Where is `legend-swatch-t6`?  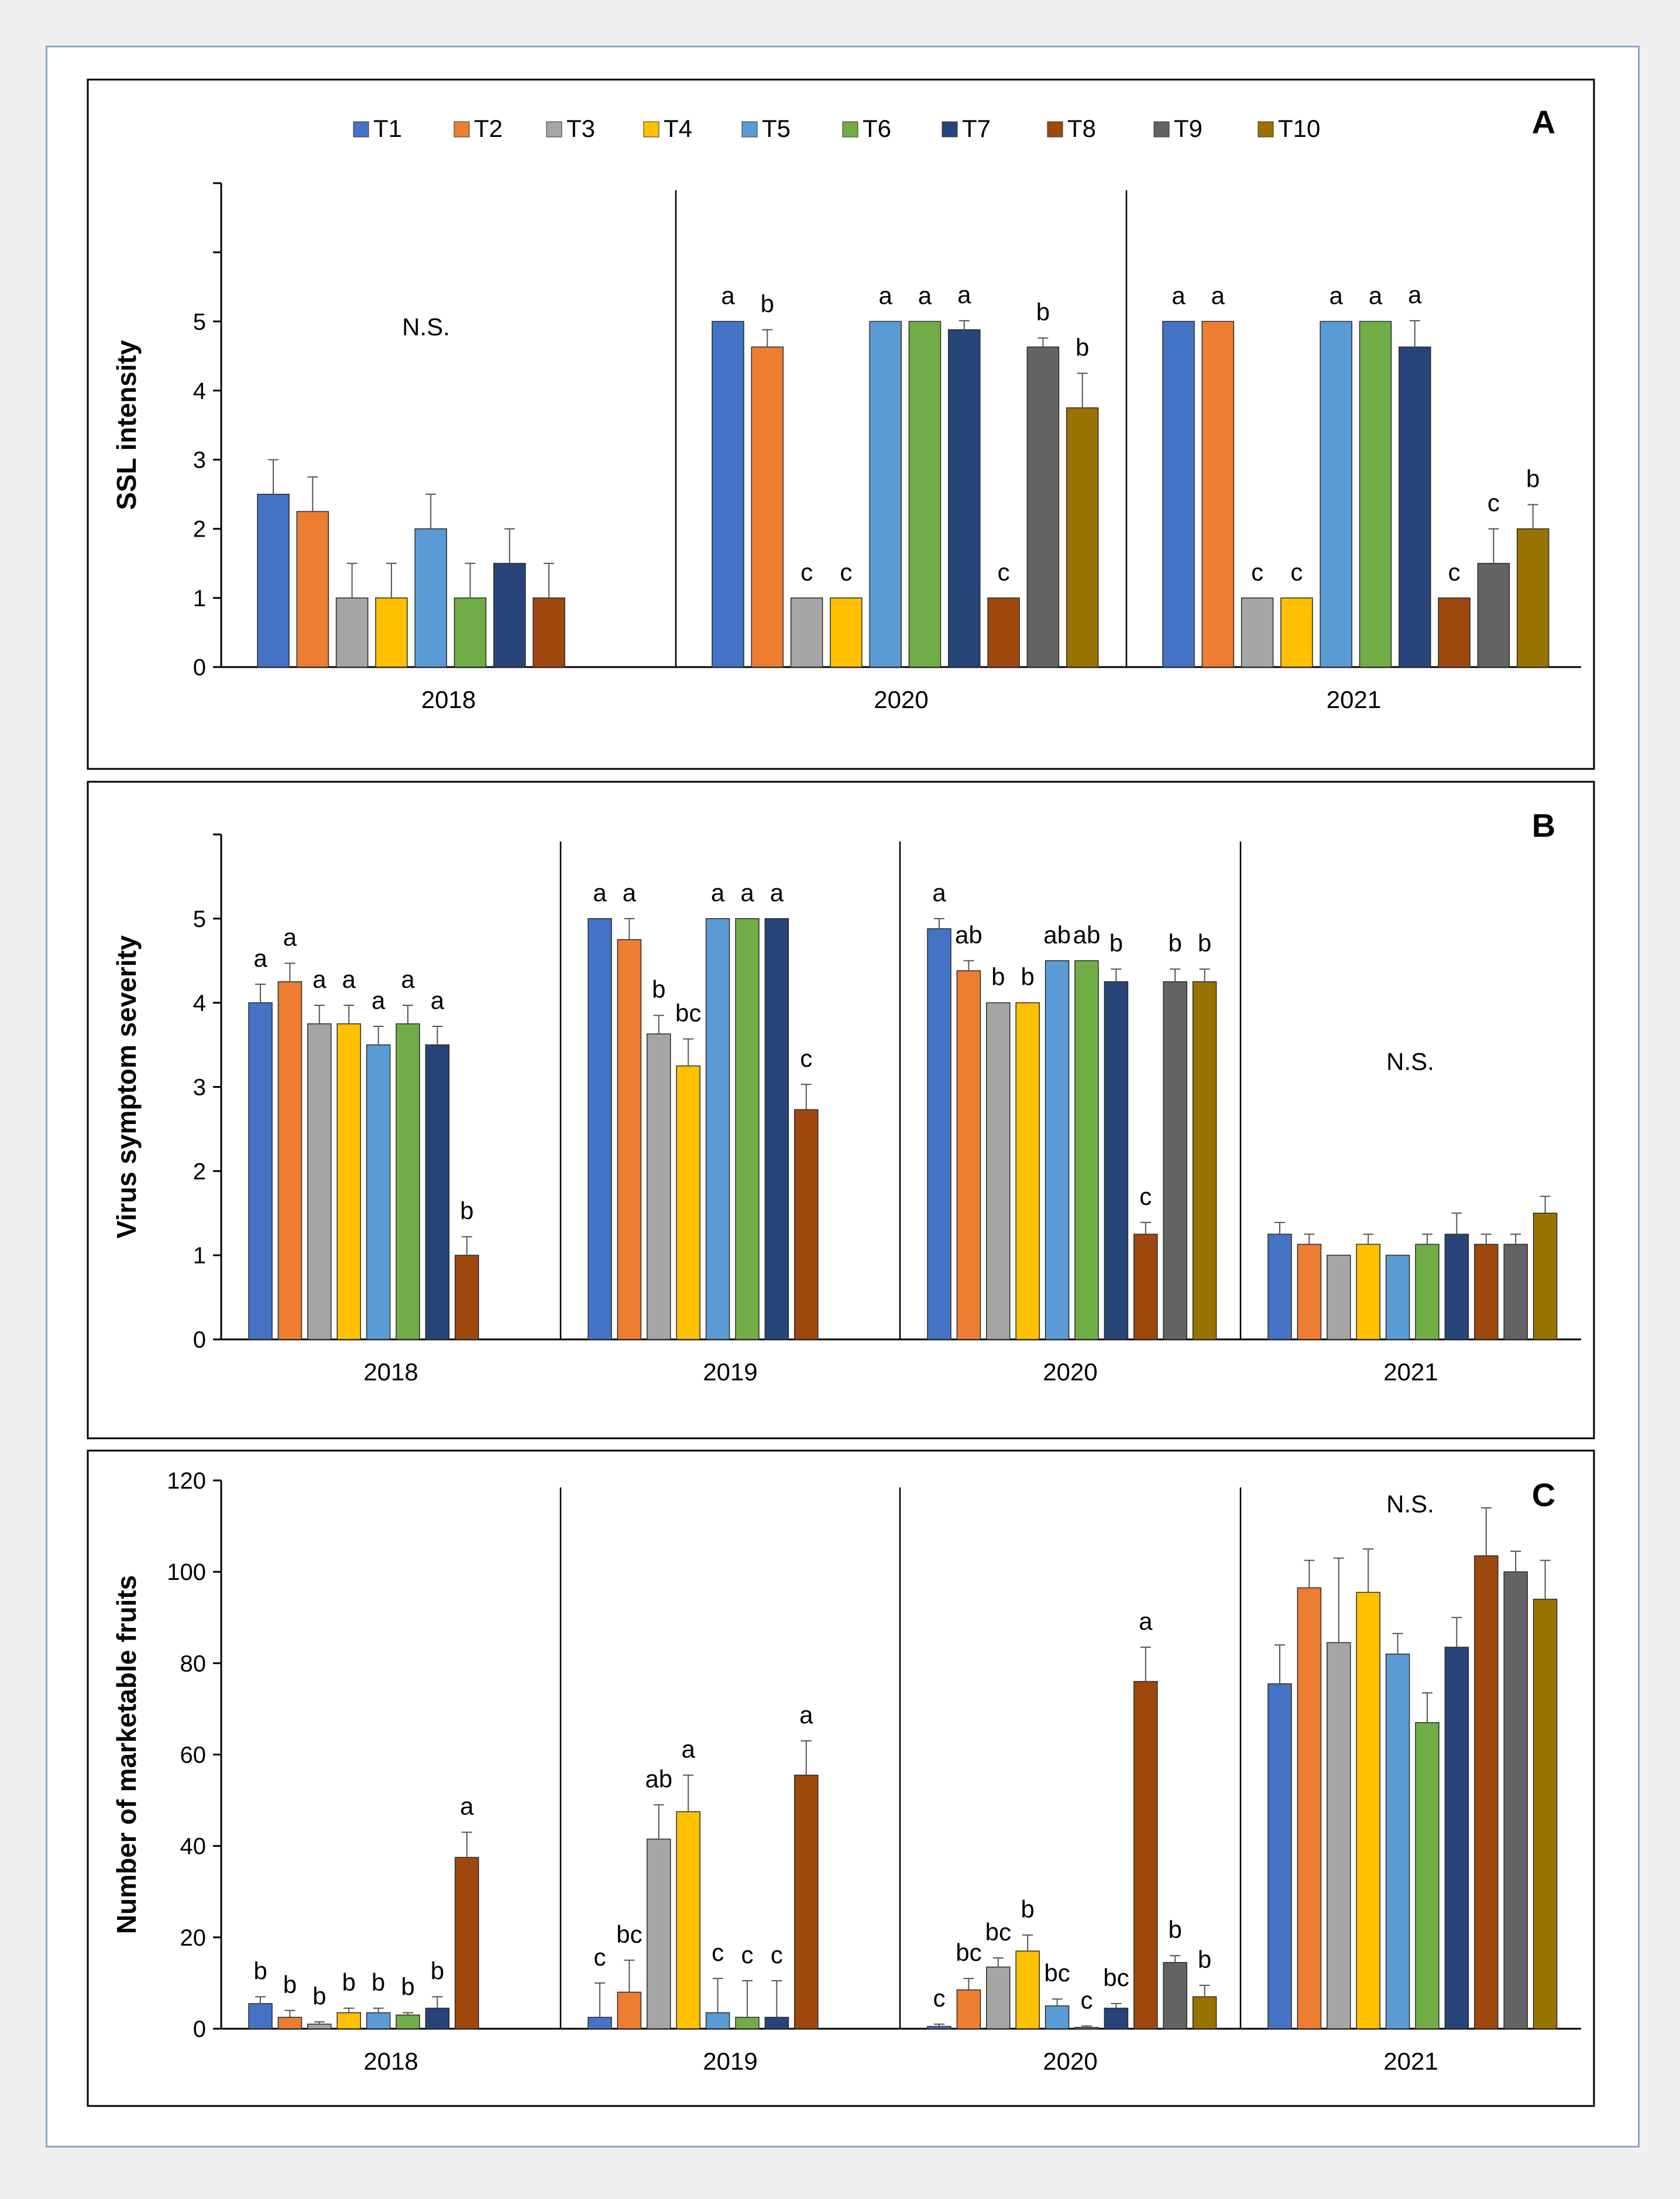 legend-swatch-t6 is located at coordinates (850, 130).